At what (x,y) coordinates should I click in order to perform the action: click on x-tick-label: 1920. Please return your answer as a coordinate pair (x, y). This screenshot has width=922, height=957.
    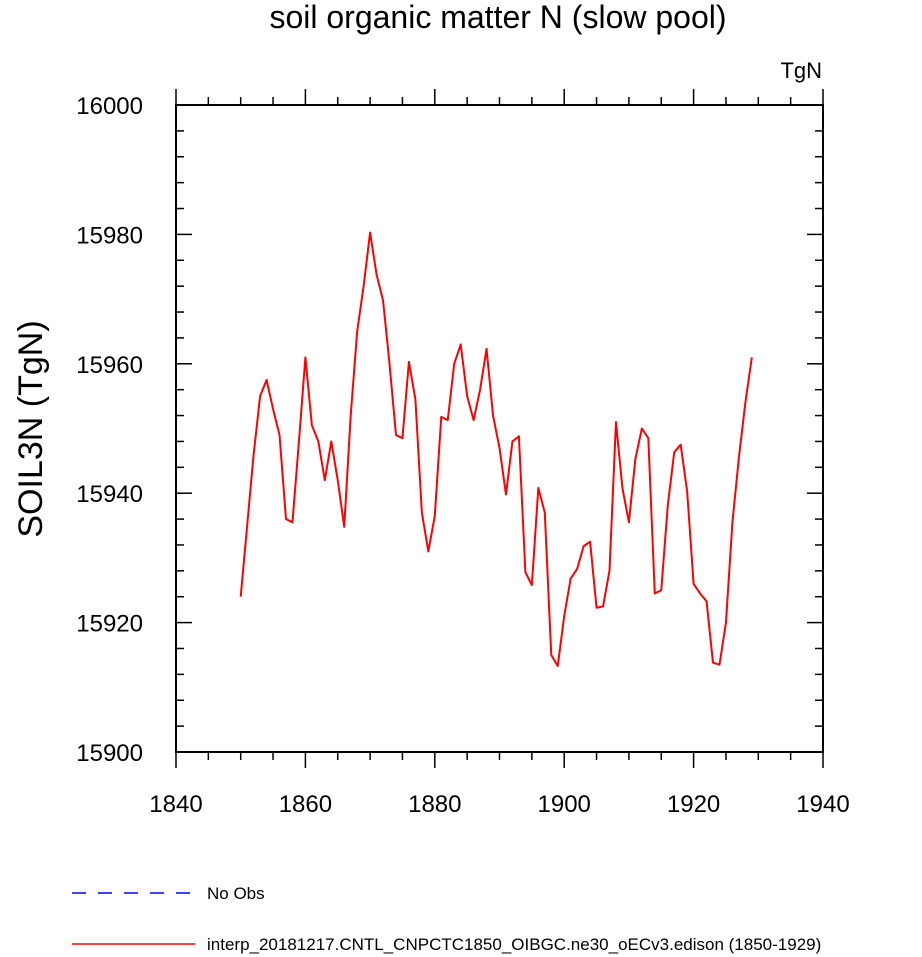
    Looking at the image, I should click on (693, 804).